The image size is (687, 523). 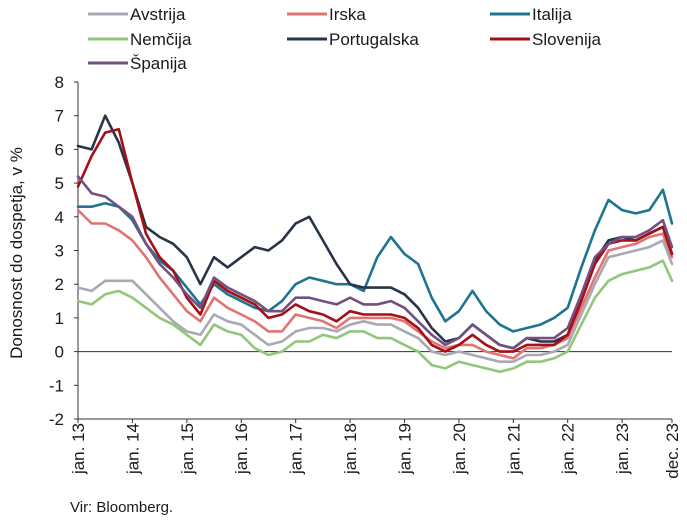 I want to click on x-tick-label: jan. 22, so click(x=568, y=449).